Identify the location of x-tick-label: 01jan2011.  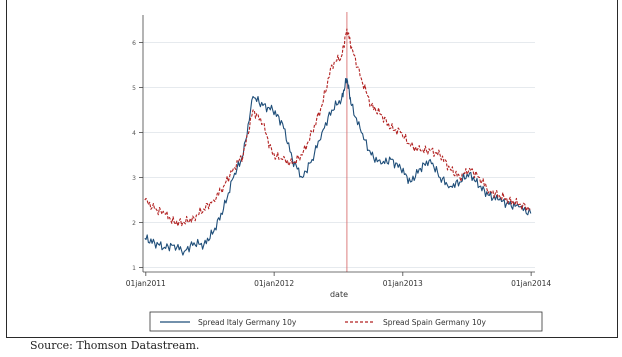
(146, 283).